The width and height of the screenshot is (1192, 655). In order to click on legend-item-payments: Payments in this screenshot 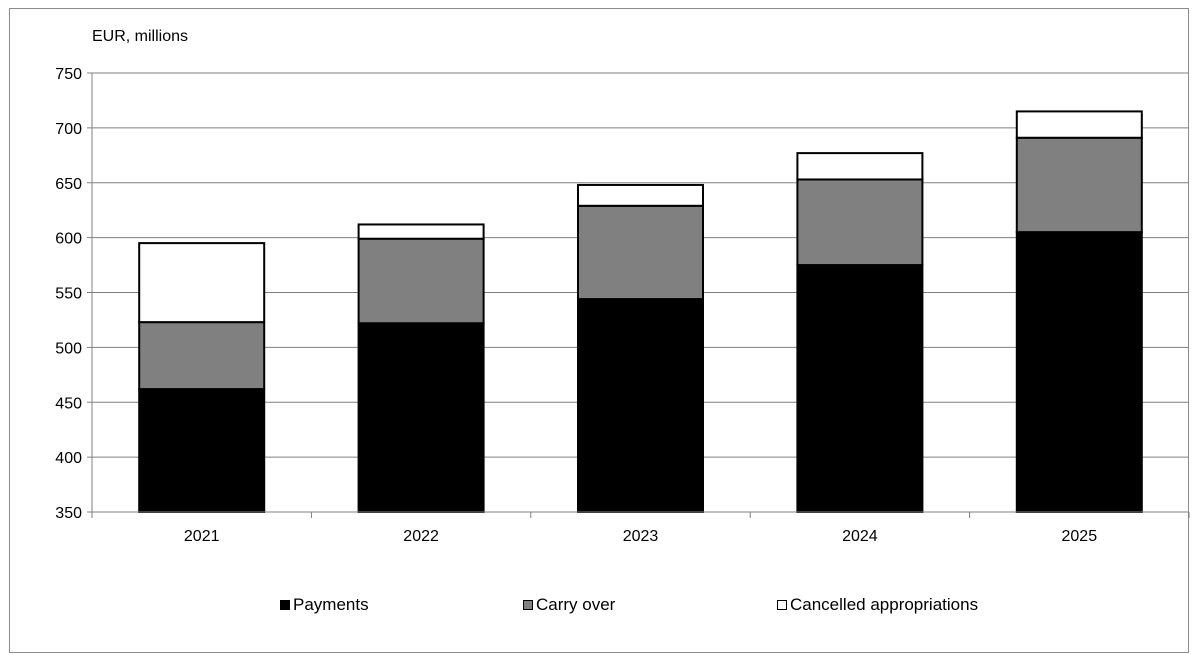, I will do `click(324, 605)`.